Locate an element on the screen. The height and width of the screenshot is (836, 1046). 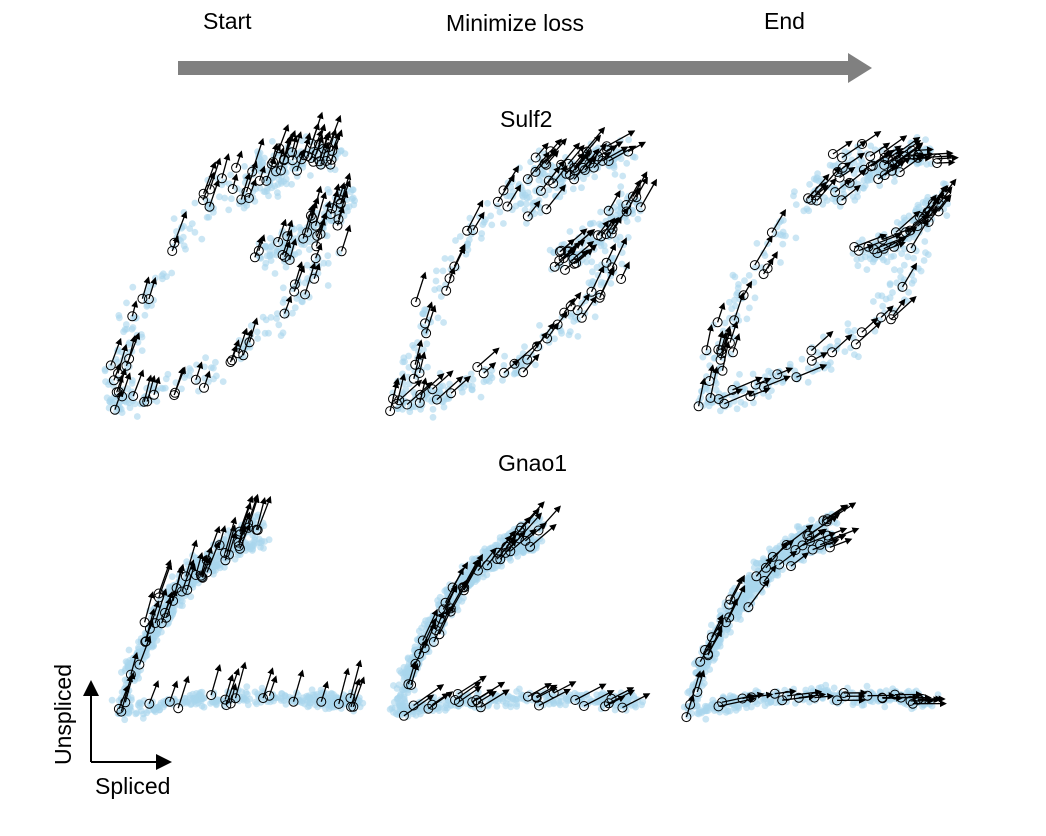
gene-title-gnao1: Gnao1 is located at coordinates (533, 463).